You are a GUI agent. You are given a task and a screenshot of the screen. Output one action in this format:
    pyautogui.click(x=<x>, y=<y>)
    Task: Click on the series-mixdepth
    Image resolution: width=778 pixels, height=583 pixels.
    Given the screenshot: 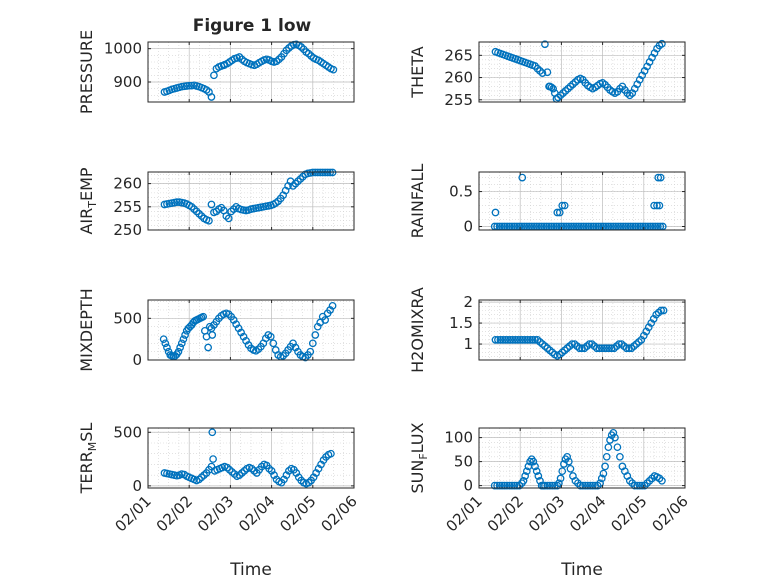 What is the action you would take?
    pyautogui.click(x=248, y=331)
    